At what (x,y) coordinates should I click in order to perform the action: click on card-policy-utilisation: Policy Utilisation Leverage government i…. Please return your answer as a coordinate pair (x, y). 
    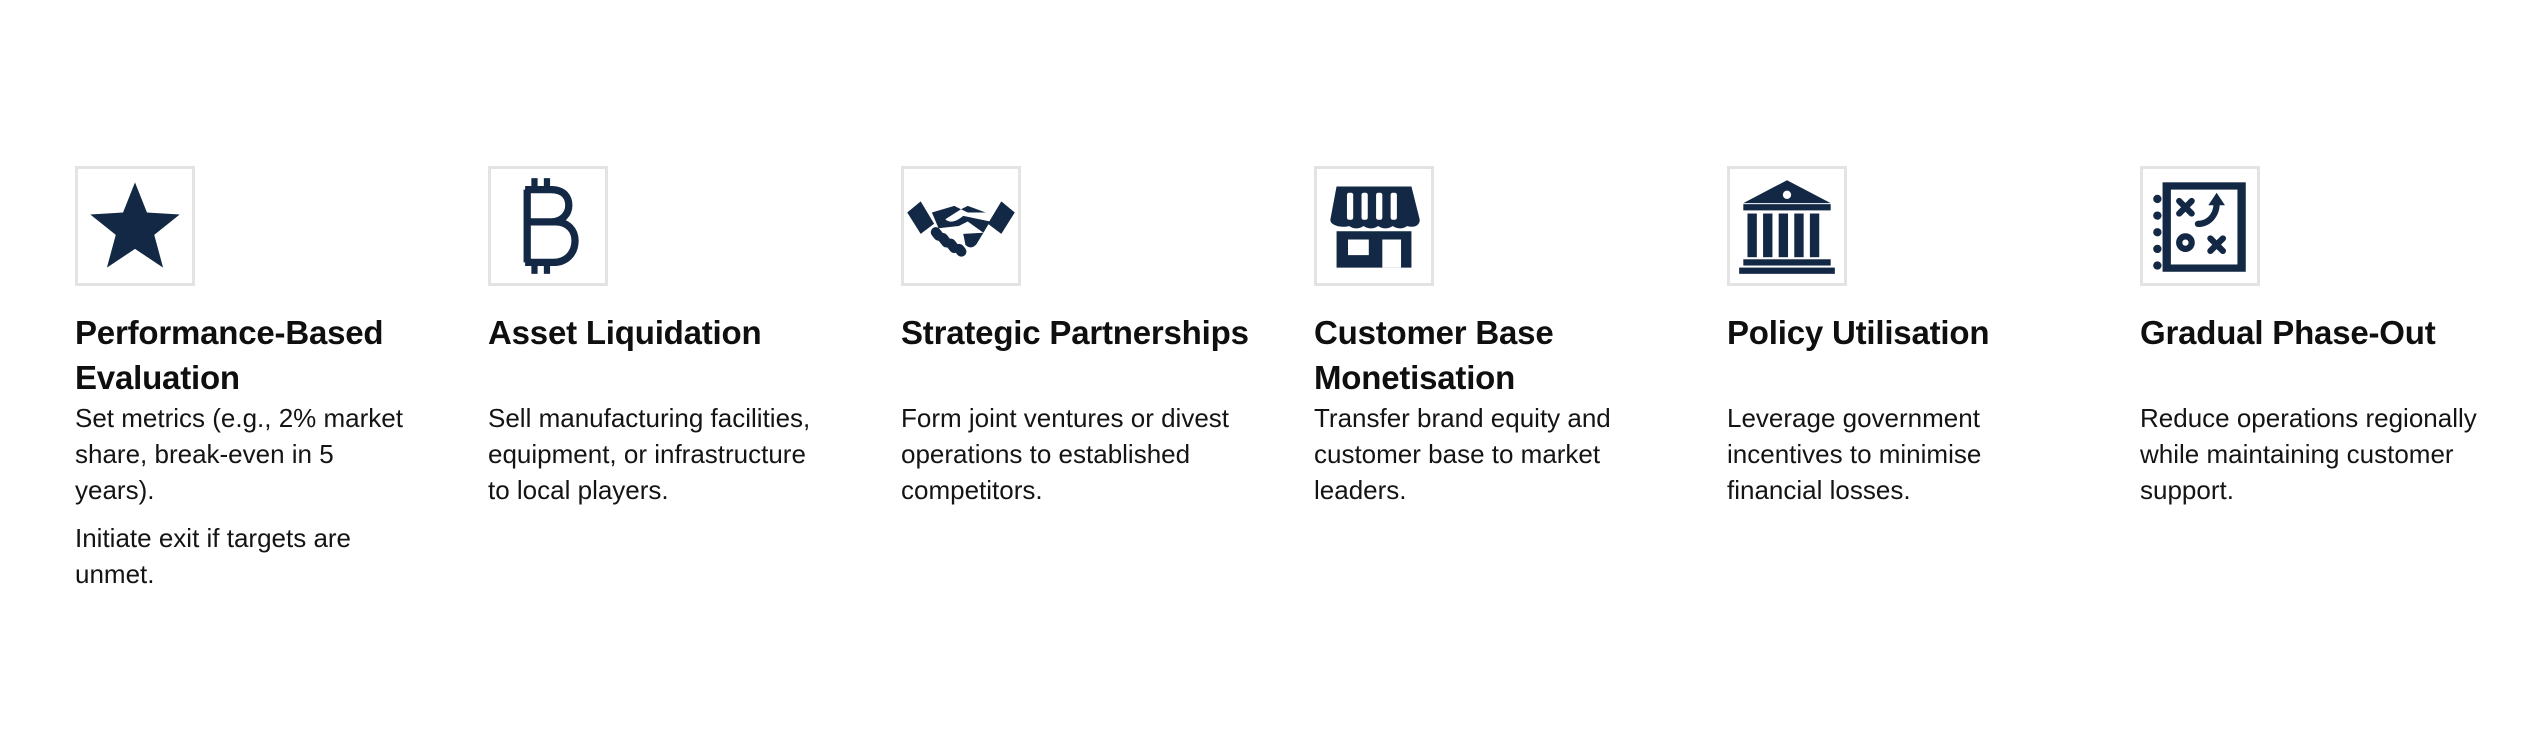
    Looking at the image, I should click on (1933, 379).